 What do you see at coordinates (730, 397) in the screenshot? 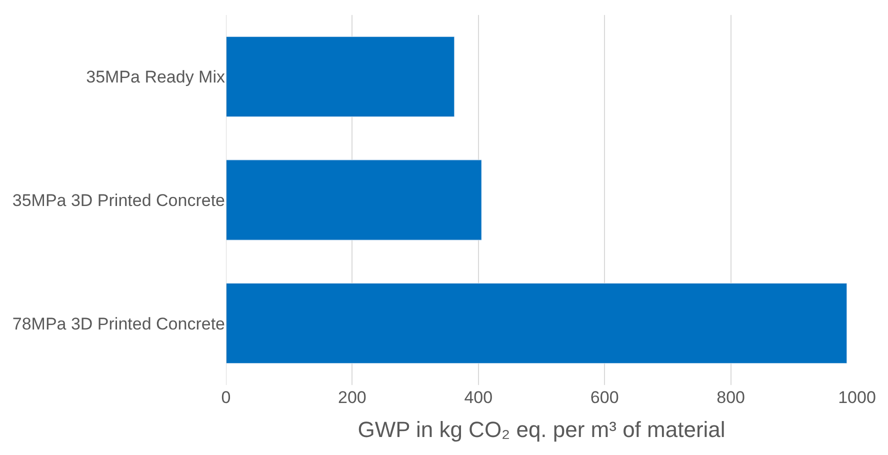
I see `x-tick-label: 800` at bounding box center [730, 397].